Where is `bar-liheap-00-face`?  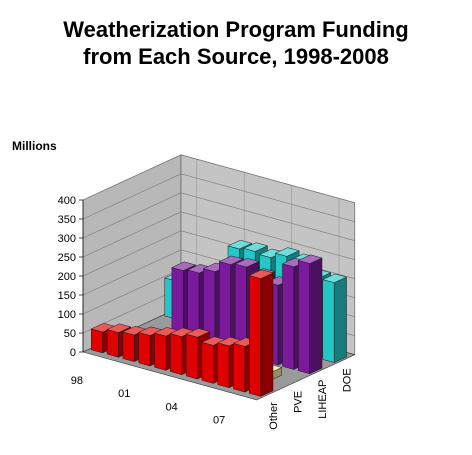 bar-liheap-00-face is located at coordinates (184, 266).